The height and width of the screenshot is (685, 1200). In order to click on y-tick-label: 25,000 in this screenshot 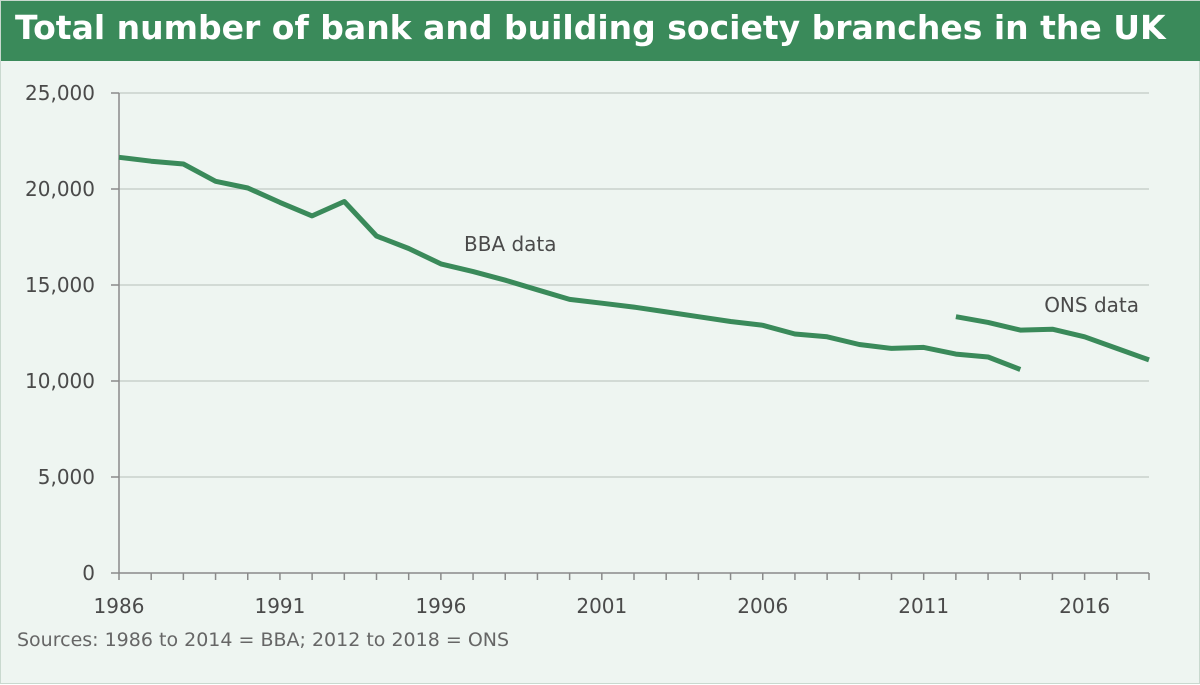, I will do `click(60, 93)`.